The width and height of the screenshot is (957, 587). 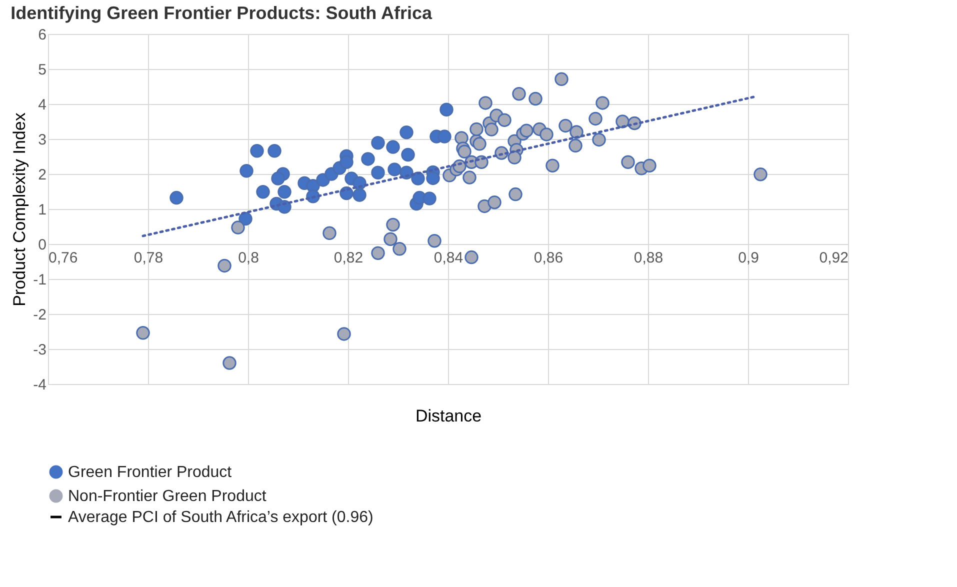 I want to click on x-tick-label: 0,78, so click(x=149, y=258).